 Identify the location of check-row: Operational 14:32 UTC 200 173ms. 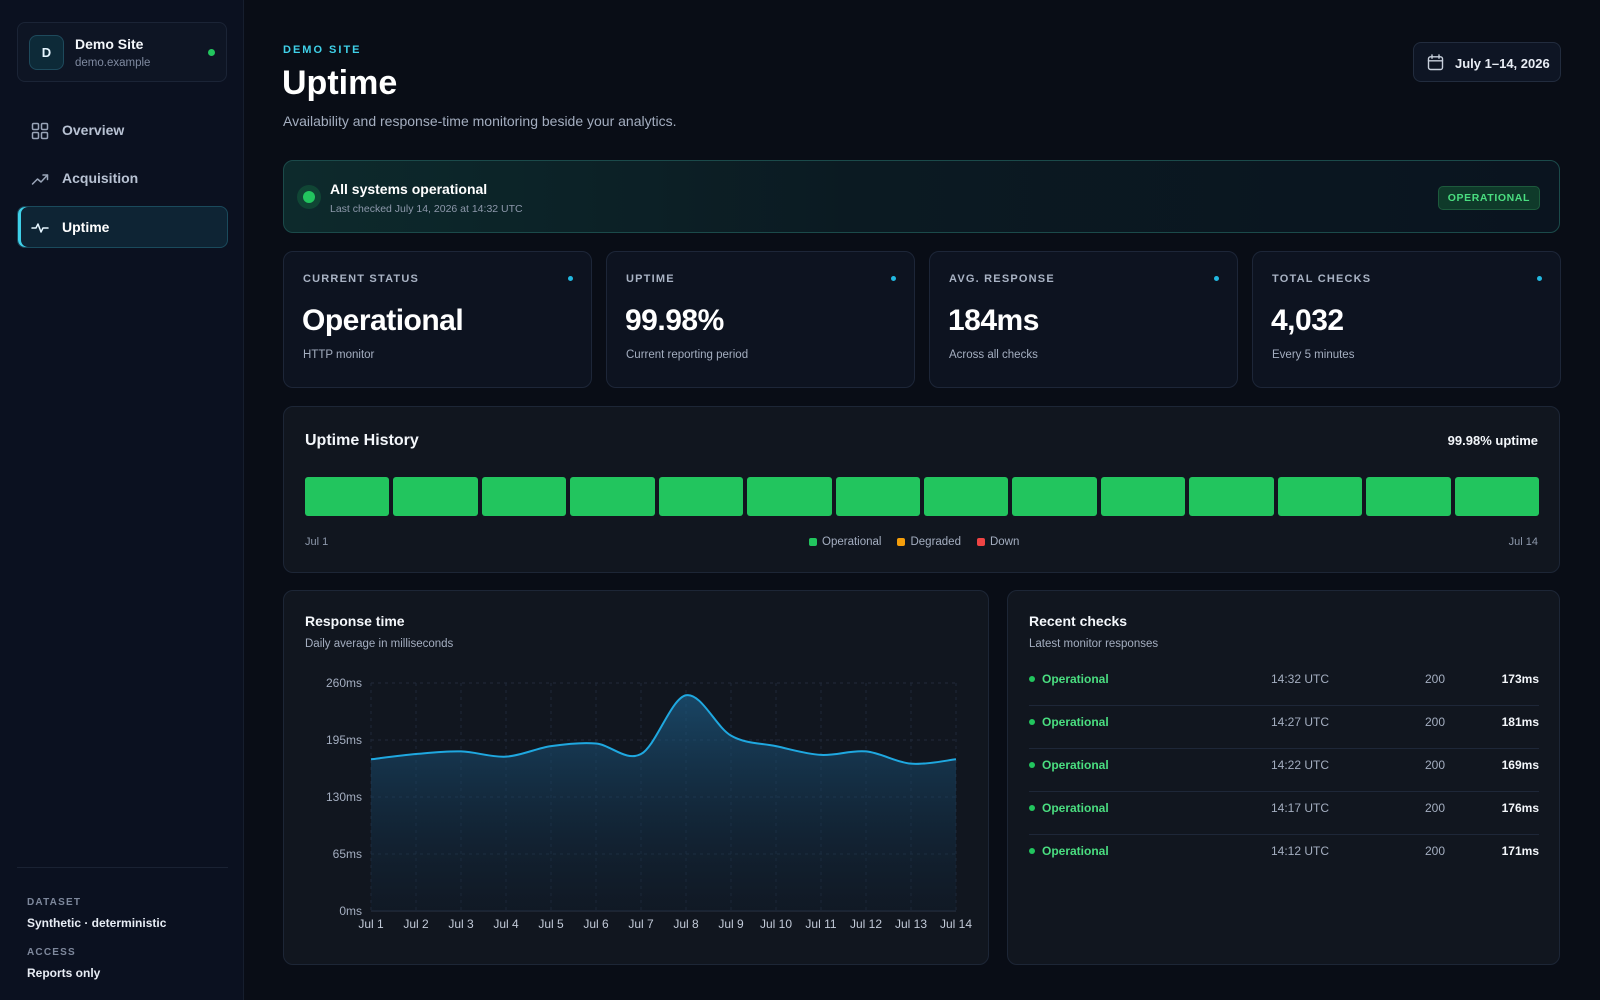
(1284, 684).